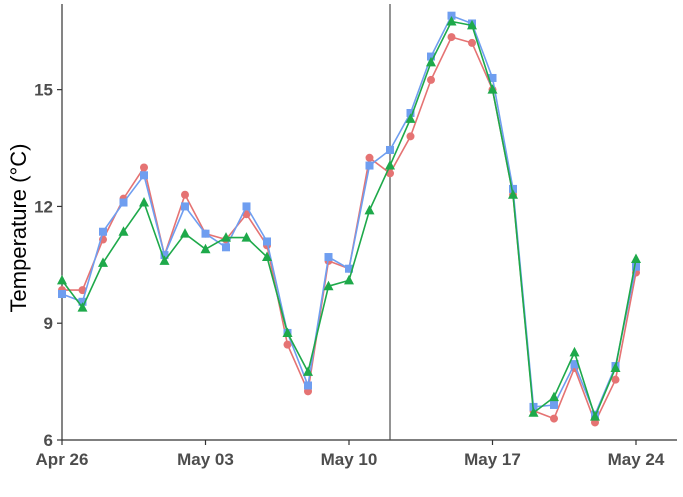  I want to click on x-tick-label: May 03, so click(205, 459).